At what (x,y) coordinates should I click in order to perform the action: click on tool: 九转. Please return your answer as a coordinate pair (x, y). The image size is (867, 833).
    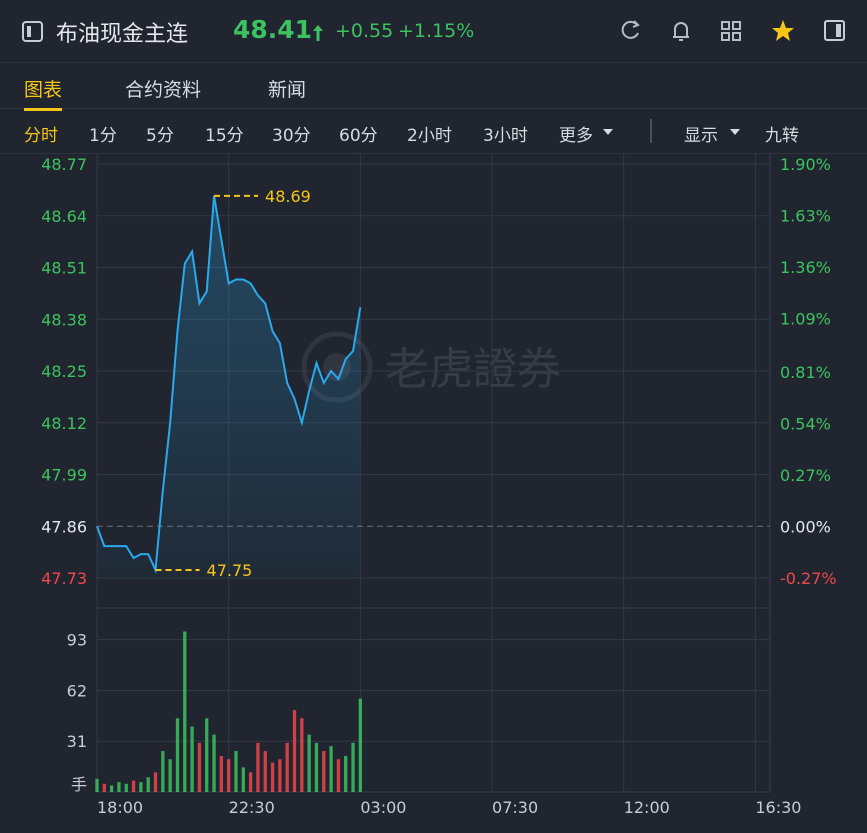
    Looking at the image, I should click on (782, 136).